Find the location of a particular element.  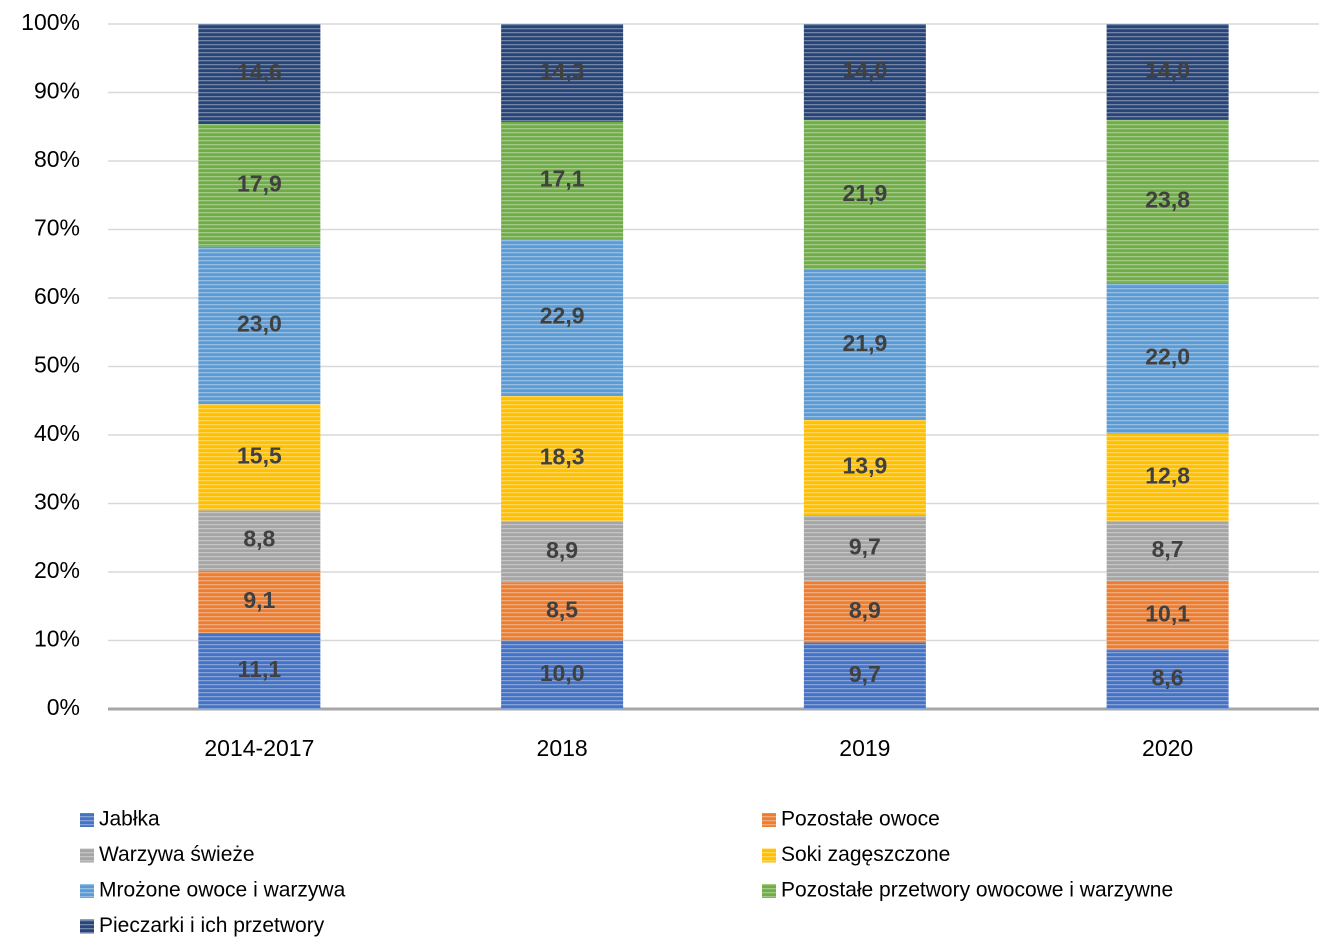

y-tick-label: 60% is located at coordinates (57, 296).